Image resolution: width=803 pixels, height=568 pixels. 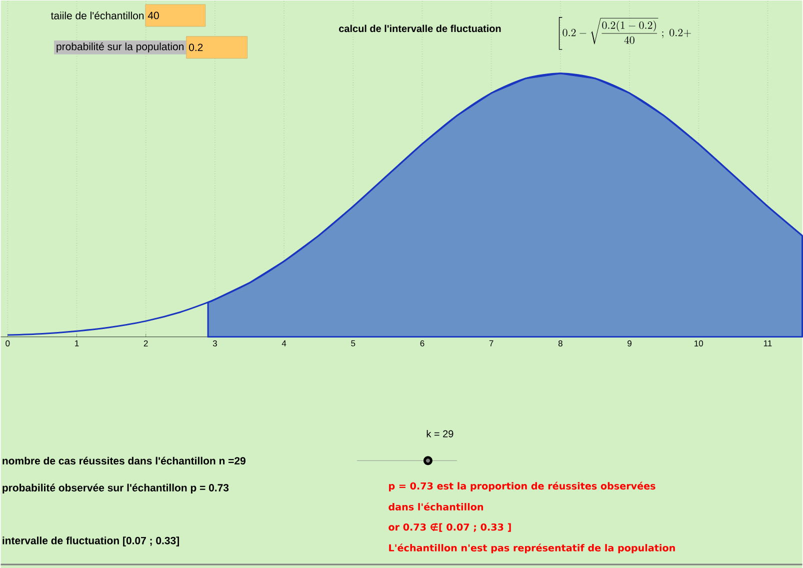 What do you see at coordinates (214, 343) in the screenshot?
I see `x-tick-label: 3` at bounding box center [214, 343].